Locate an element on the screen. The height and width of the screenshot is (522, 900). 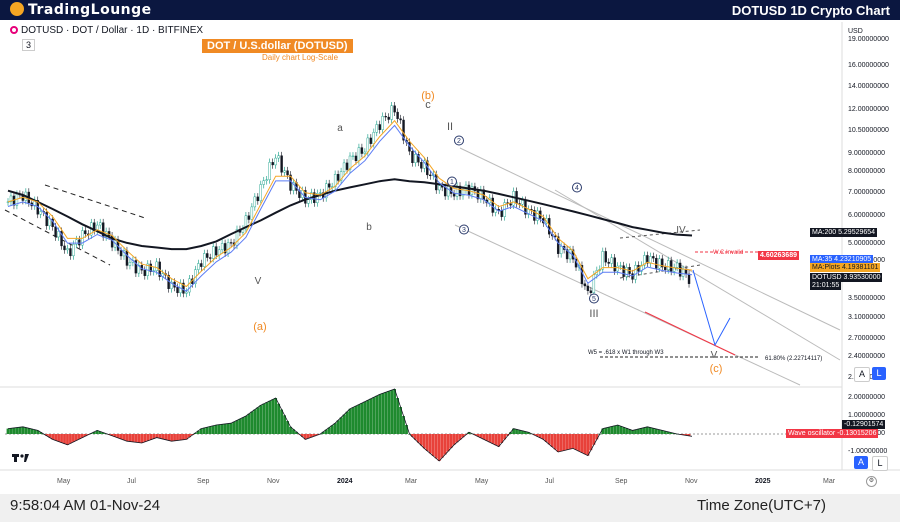
chart-title: DOTUSD 1D Crypto Chart is located at coordinates (810, 10).